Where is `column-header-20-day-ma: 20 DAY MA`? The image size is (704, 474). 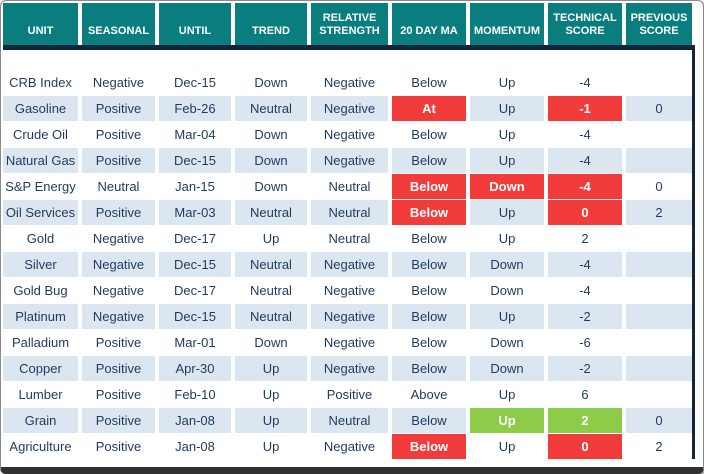
column-header-20-day-ma: 20 DAY MA is located at coordinates (429, 24).